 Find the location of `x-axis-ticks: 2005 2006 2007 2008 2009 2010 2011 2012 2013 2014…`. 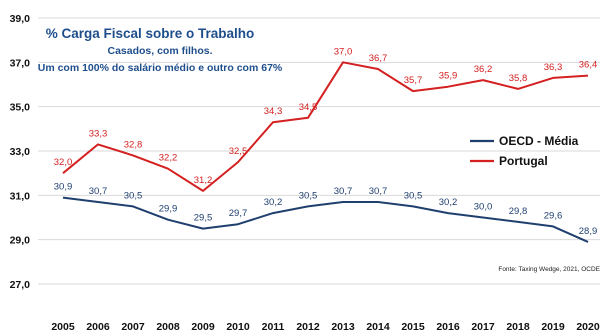

x-axis-ticks: 2005 2006 2007 2008 2009 2010 2011 2012 2013 2014… is located at coordinates (325, 327).